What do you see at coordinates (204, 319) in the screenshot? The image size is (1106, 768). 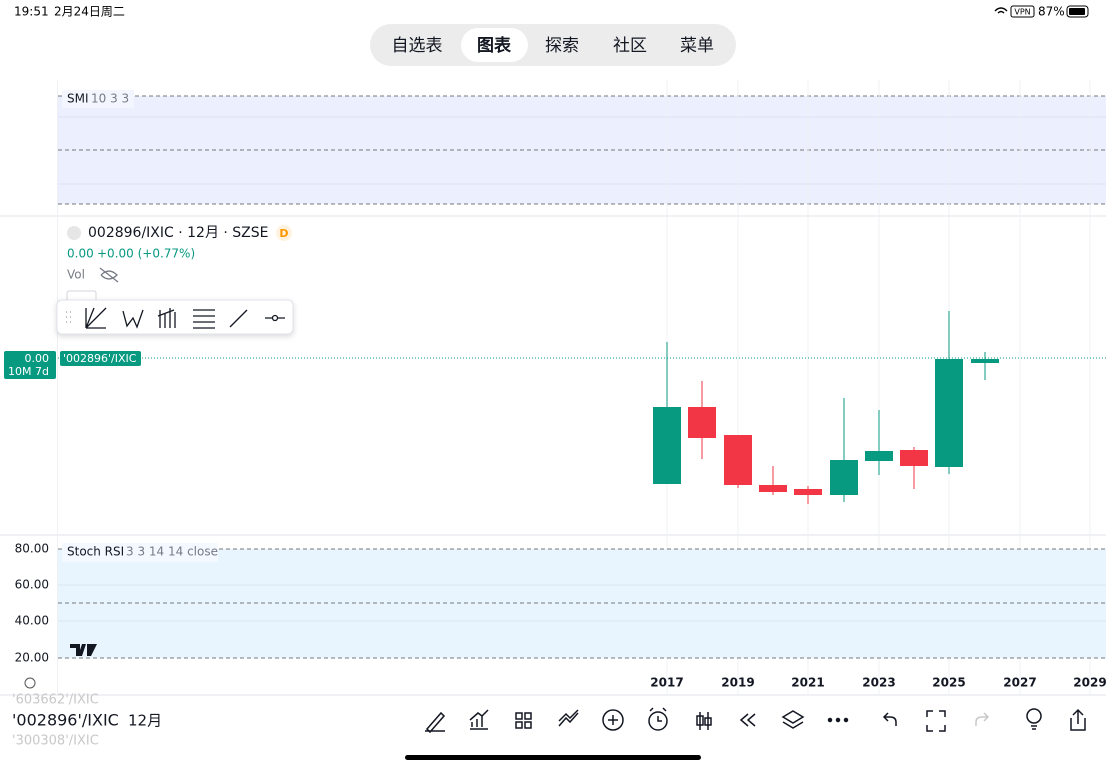 I see `fib-retracement-tool` at bounding box center [204, 319].